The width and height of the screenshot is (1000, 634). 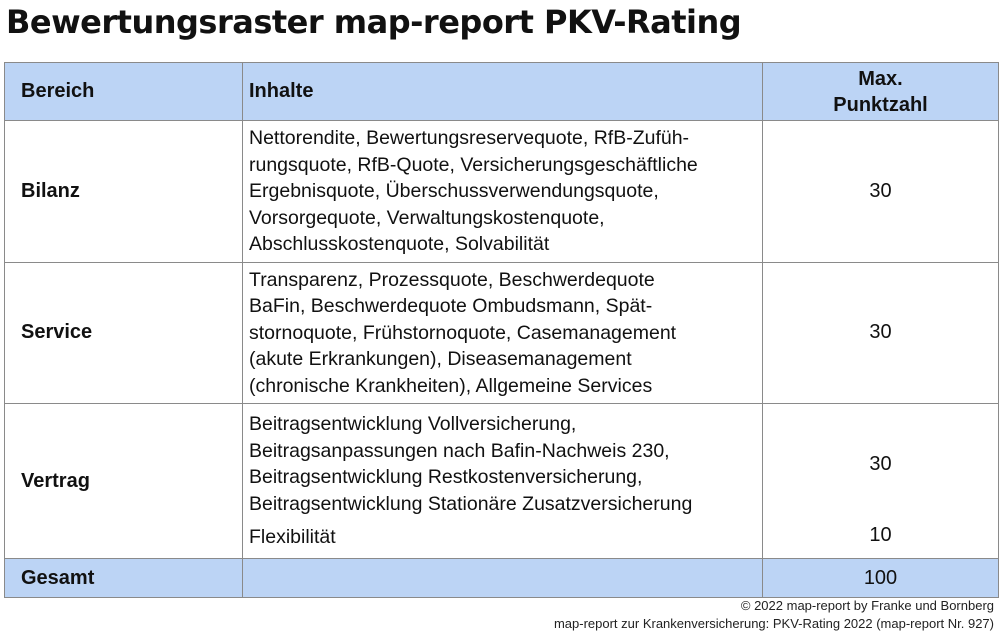 I want to click on row-sub-points: 10, so click(x=880, y=541).